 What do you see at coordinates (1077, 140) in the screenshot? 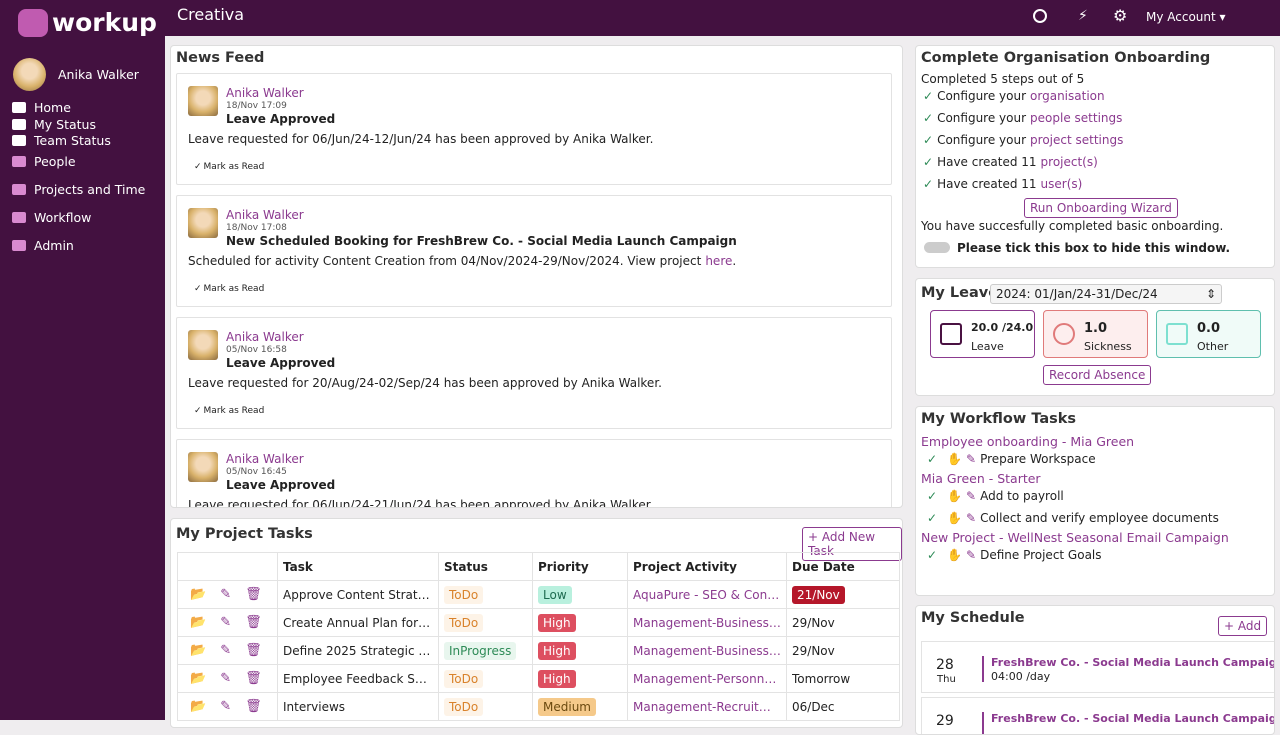
I see `step-link: project settings` at bounding box center [1077, 140].